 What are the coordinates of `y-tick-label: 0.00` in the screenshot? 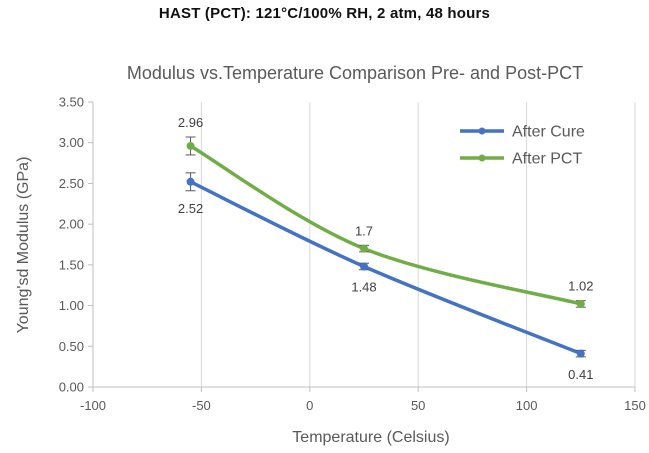 It's located at (71, 387).